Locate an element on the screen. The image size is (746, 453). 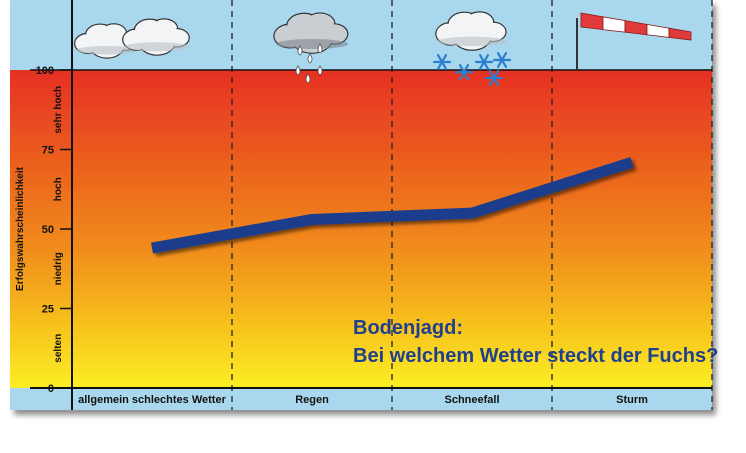
series-line is located at coordinates (392, 205).